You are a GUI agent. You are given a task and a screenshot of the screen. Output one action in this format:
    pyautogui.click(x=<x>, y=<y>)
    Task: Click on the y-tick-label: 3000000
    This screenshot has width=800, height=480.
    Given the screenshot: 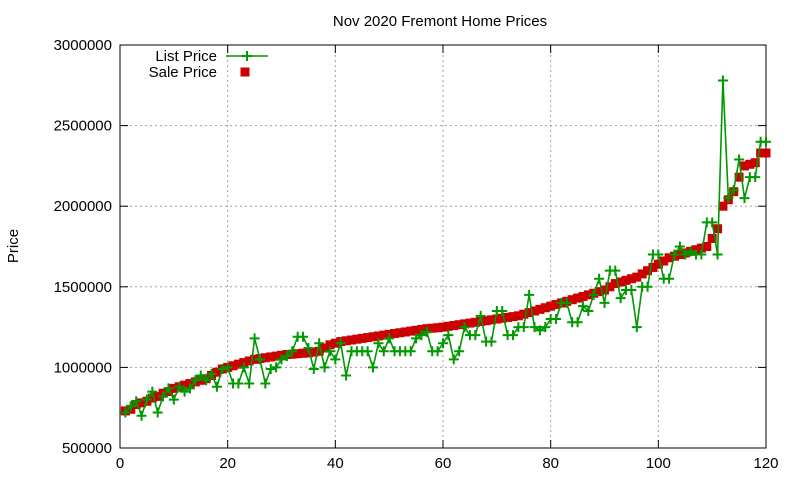 What is the action you would take?
    pyautogui.click(x=83, y=45)
    